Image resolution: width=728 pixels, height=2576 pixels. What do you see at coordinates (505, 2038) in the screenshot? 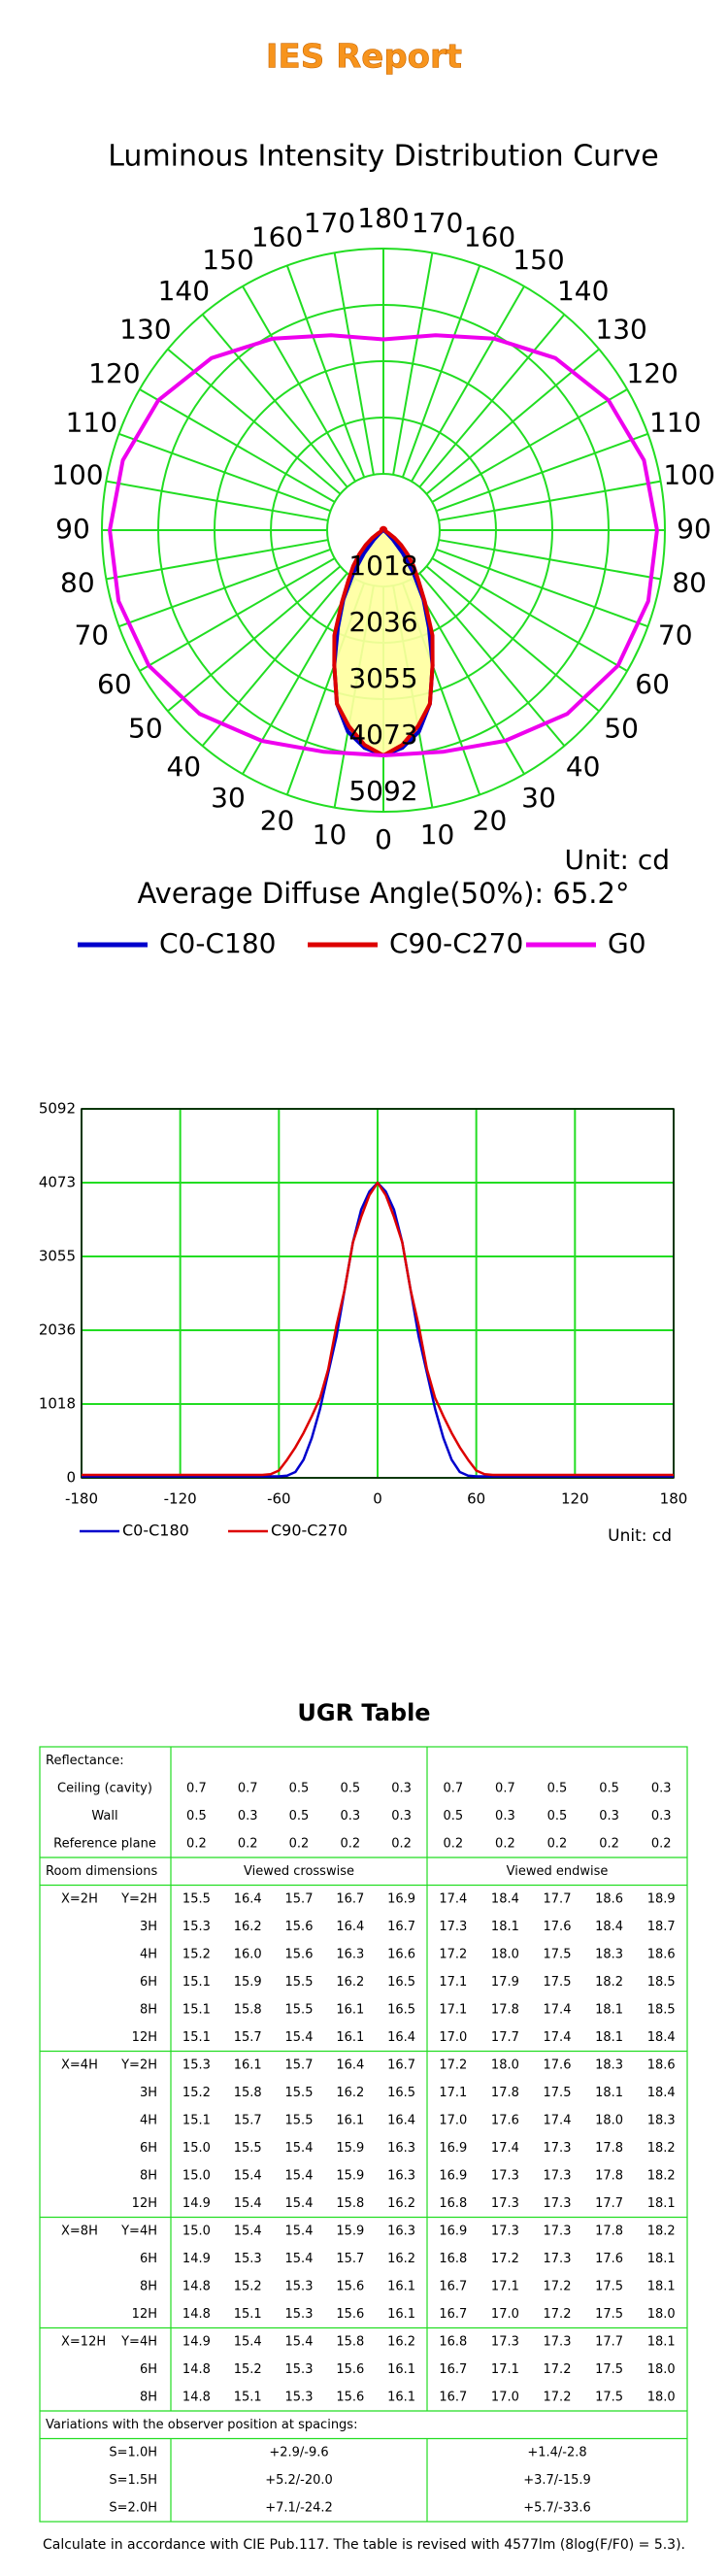
I see `table-cell: 17.7` at bounding box center [505, 2038].